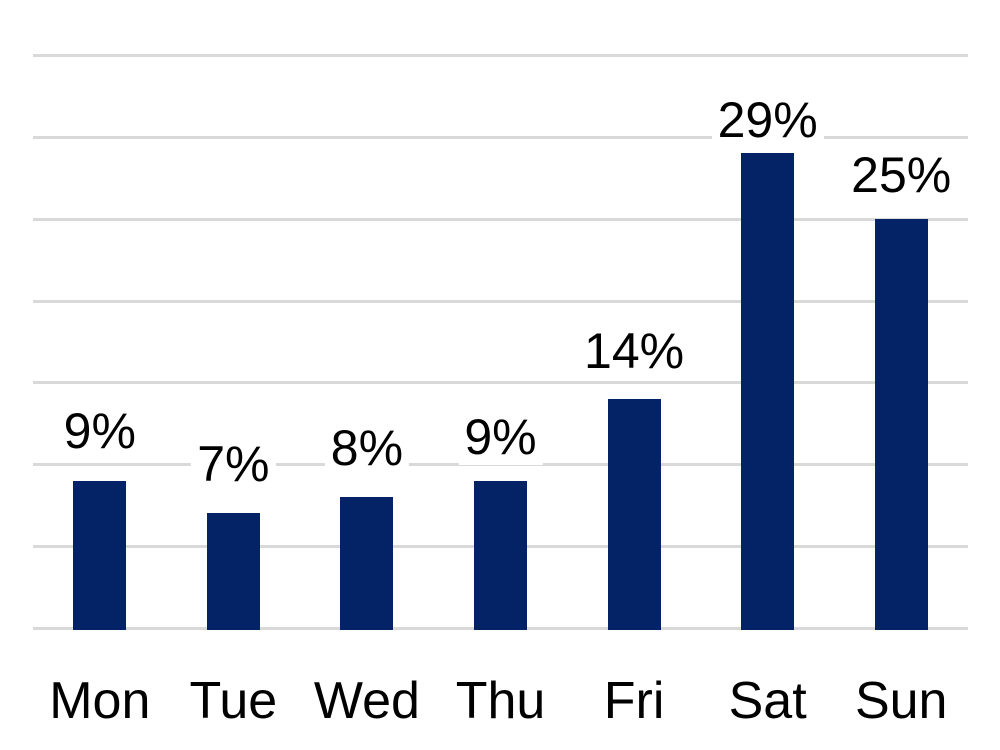  I want to click on bar-tue, so click(233, 571).